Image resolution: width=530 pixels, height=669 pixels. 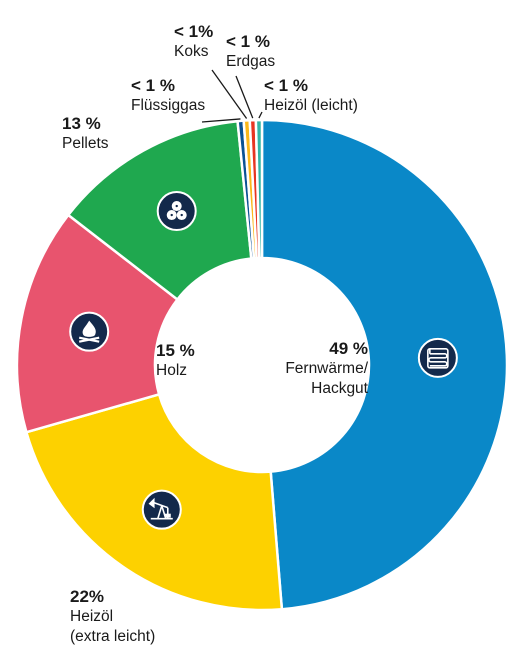 What do you see at coordinates (172, 370) in the screenshot?
I see `holz-name: Holz` at bounding box center [172, 370].